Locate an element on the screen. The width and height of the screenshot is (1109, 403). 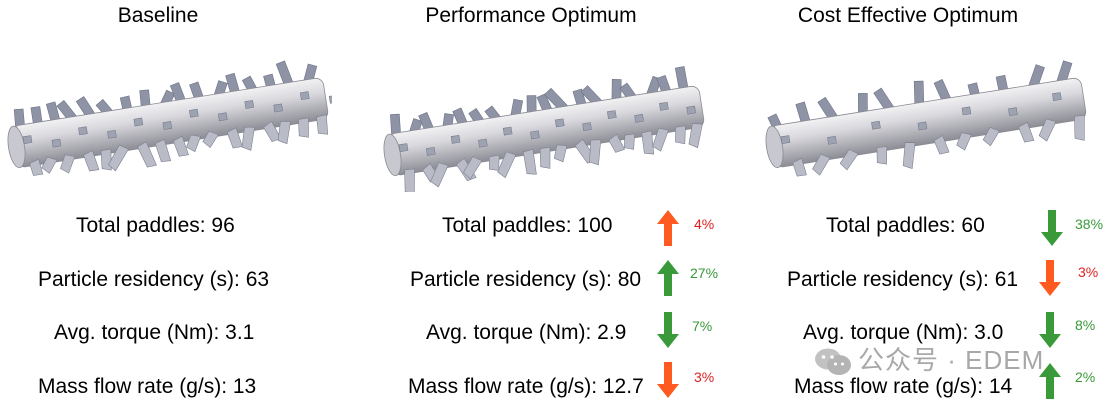
performance-torque-change: 7% is located at coordinates (702, 326).